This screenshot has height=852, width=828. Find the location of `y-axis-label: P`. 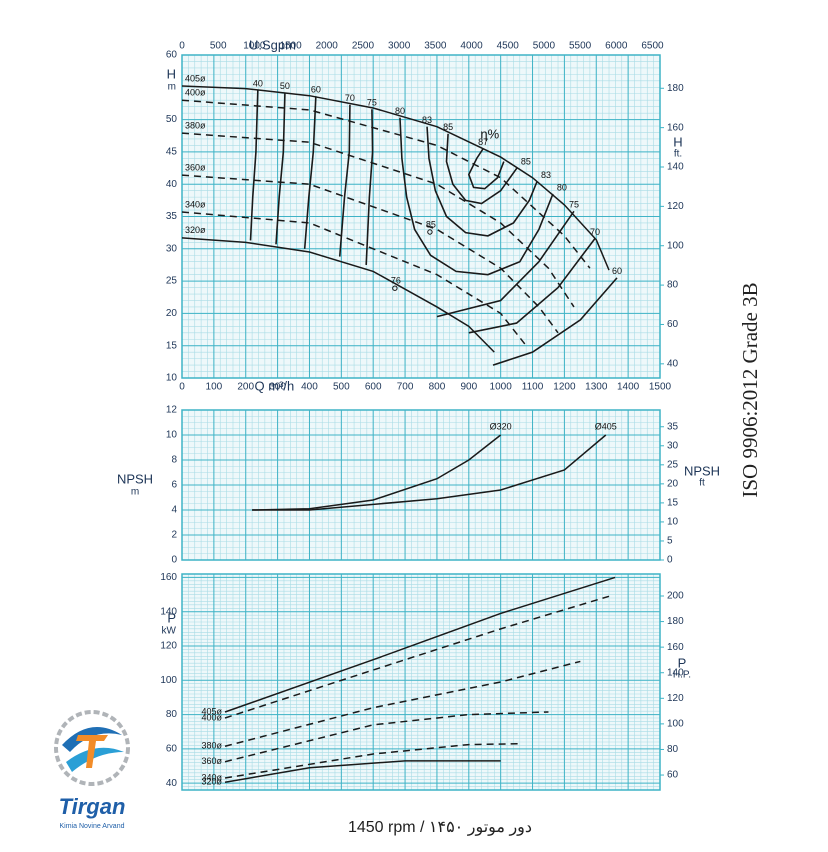

y-axis-label: P is located at coordinates (171, 617).